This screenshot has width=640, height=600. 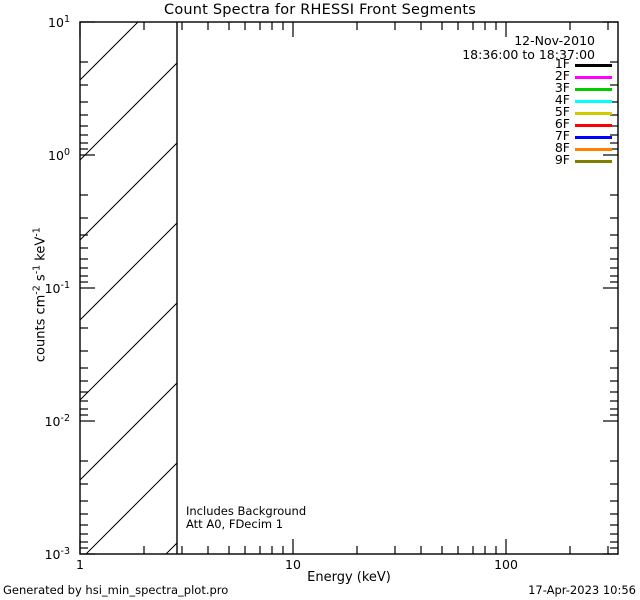 I want to click on legend-swatch-2F, so click(x=593, y=77).